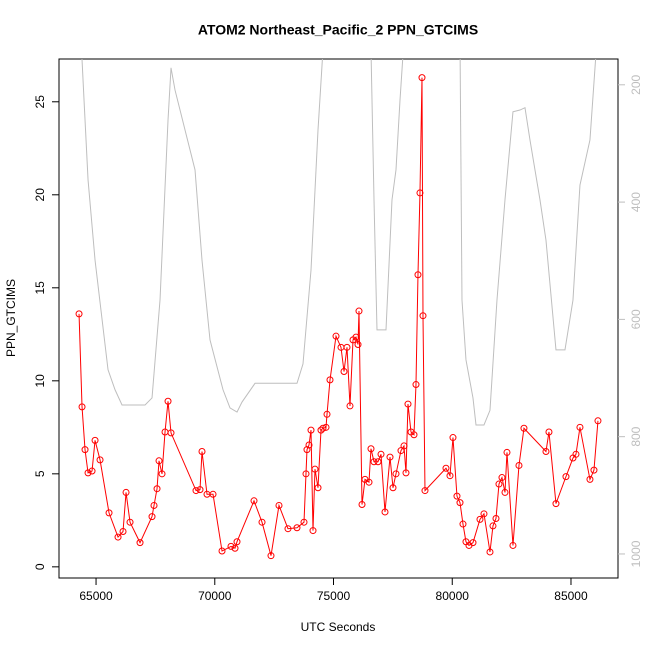 This screenshot has width=650, height=655. Describe the element at coordinates (215, 596) in the screenshot. I see `x-tick-label: 70000` at that location.